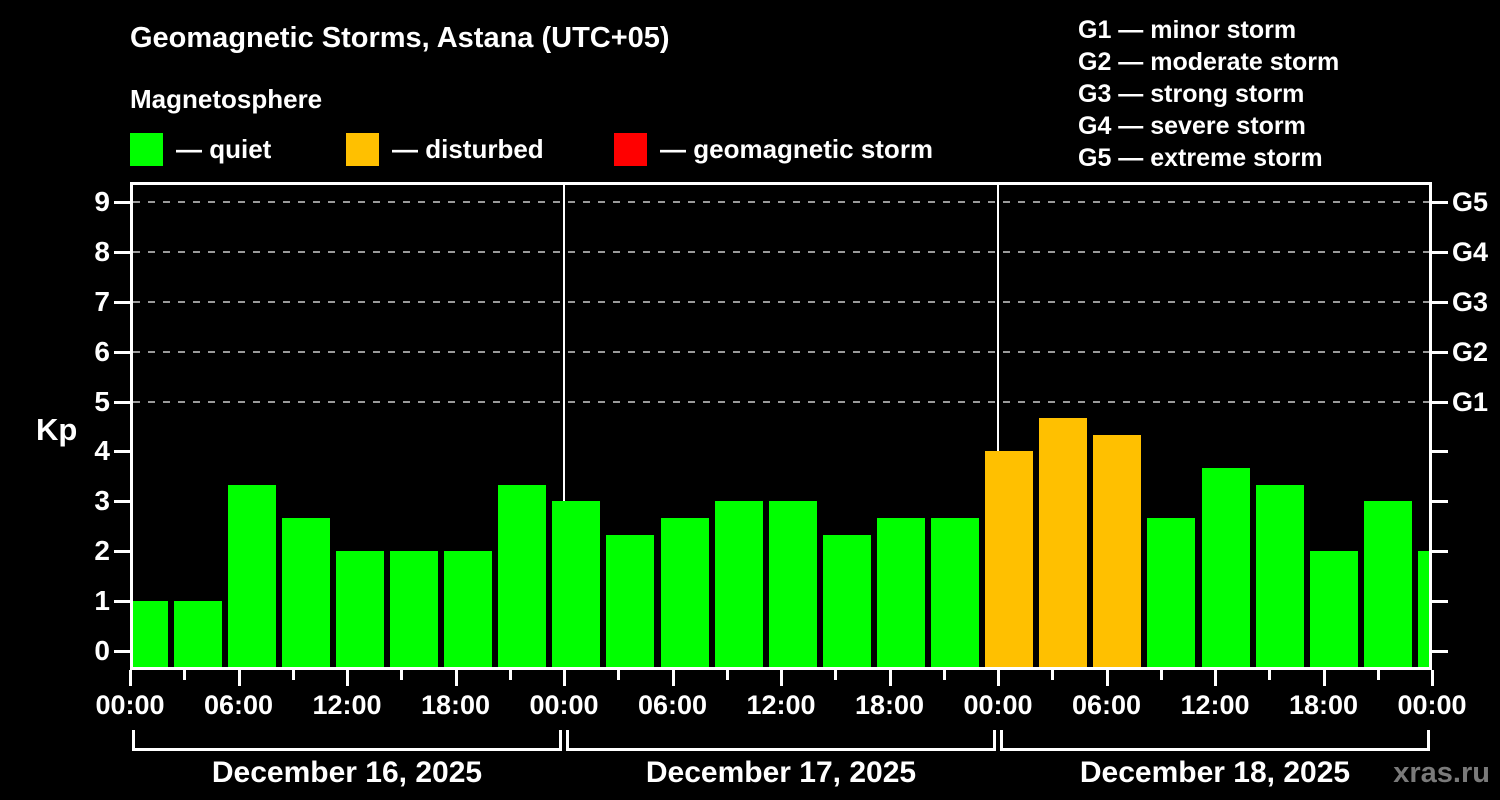  What do you see at coordinates (468, 149) in the screenshot?
I see `legend-label-disturbed: — disturbed` at bounding box center [468, 149].